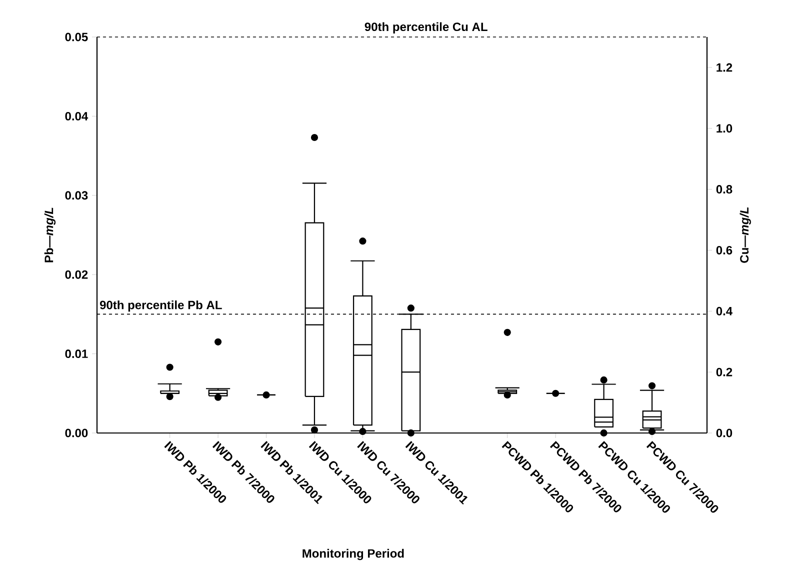 The image size is (786, 585). Describe the element at coordinates (724, 311) in the screenshot. I see `y2-tick-label: 0.4` at that location.